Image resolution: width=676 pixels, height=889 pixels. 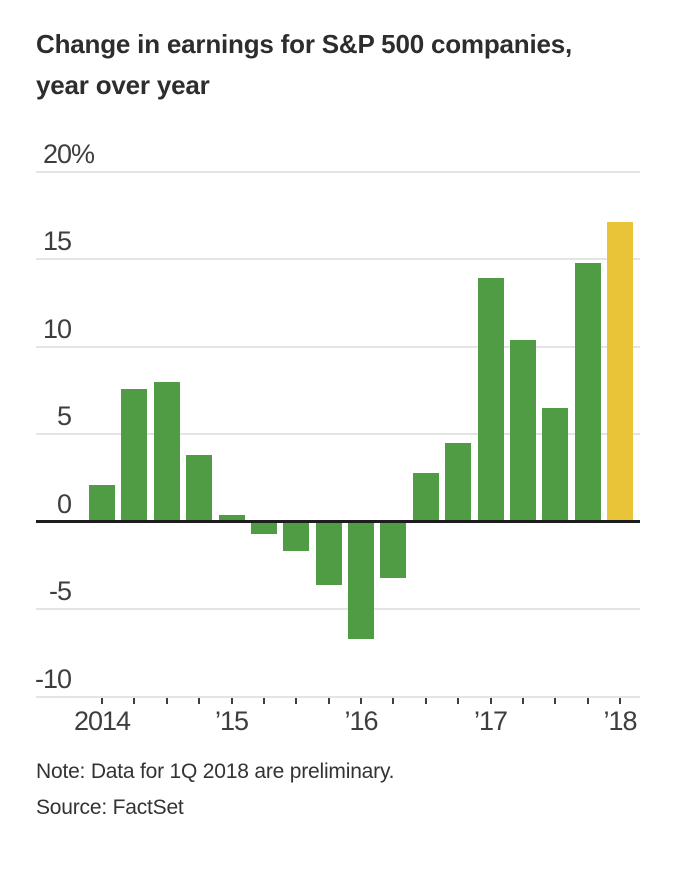 I want to click on bar-q2-2014, so click(x=134, y=455).